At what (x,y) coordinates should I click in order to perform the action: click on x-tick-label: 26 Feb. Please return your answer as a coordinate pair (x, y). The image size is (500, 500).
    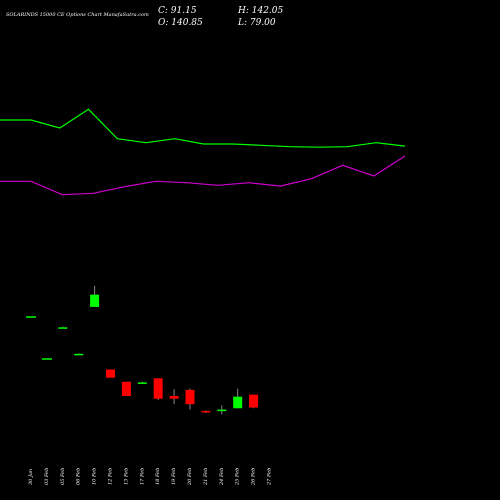
    Looking at the image, I should click on (254, 477).